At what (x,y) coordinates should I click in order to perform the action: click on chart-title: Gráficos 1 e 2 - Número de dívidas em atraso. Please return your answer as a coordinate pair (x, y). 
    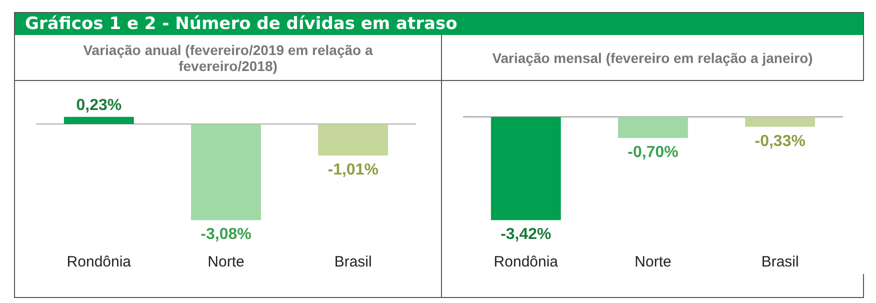
    Looking at the image, I should click on (439, 24).